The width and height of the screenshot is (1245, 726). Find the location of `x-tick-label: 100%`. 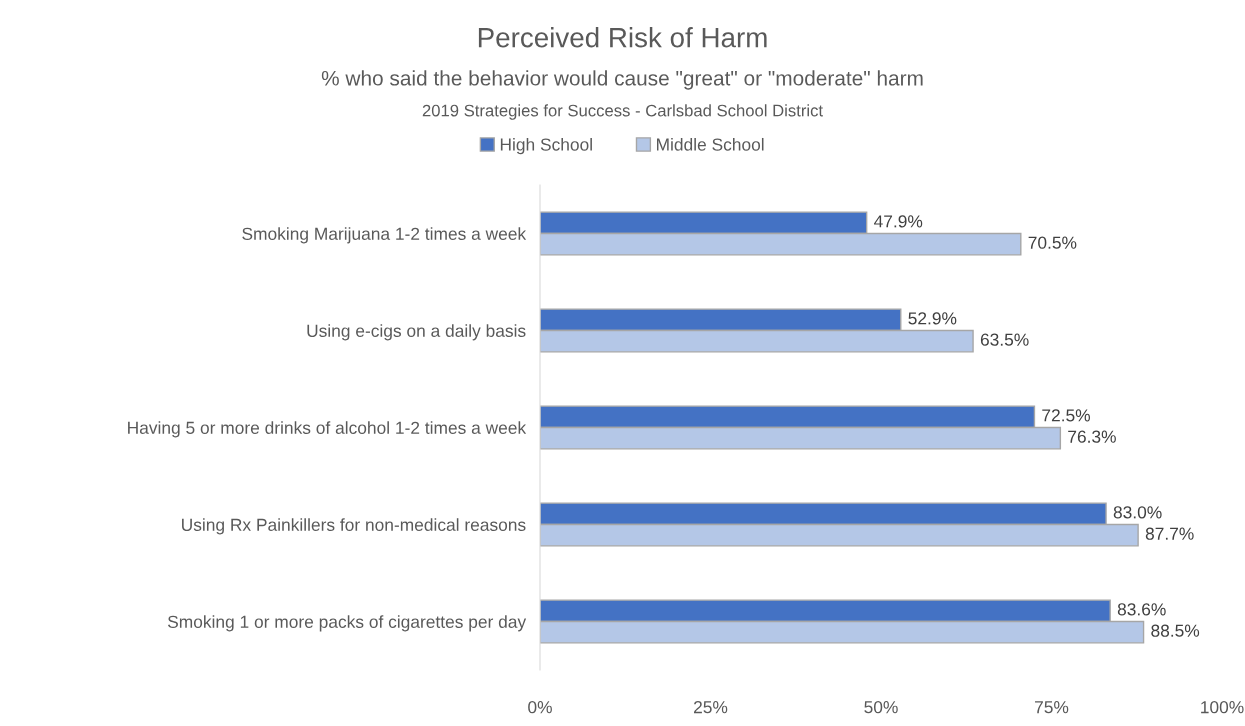

x-tick-label: 100% is located at coordinates (1222, 707).